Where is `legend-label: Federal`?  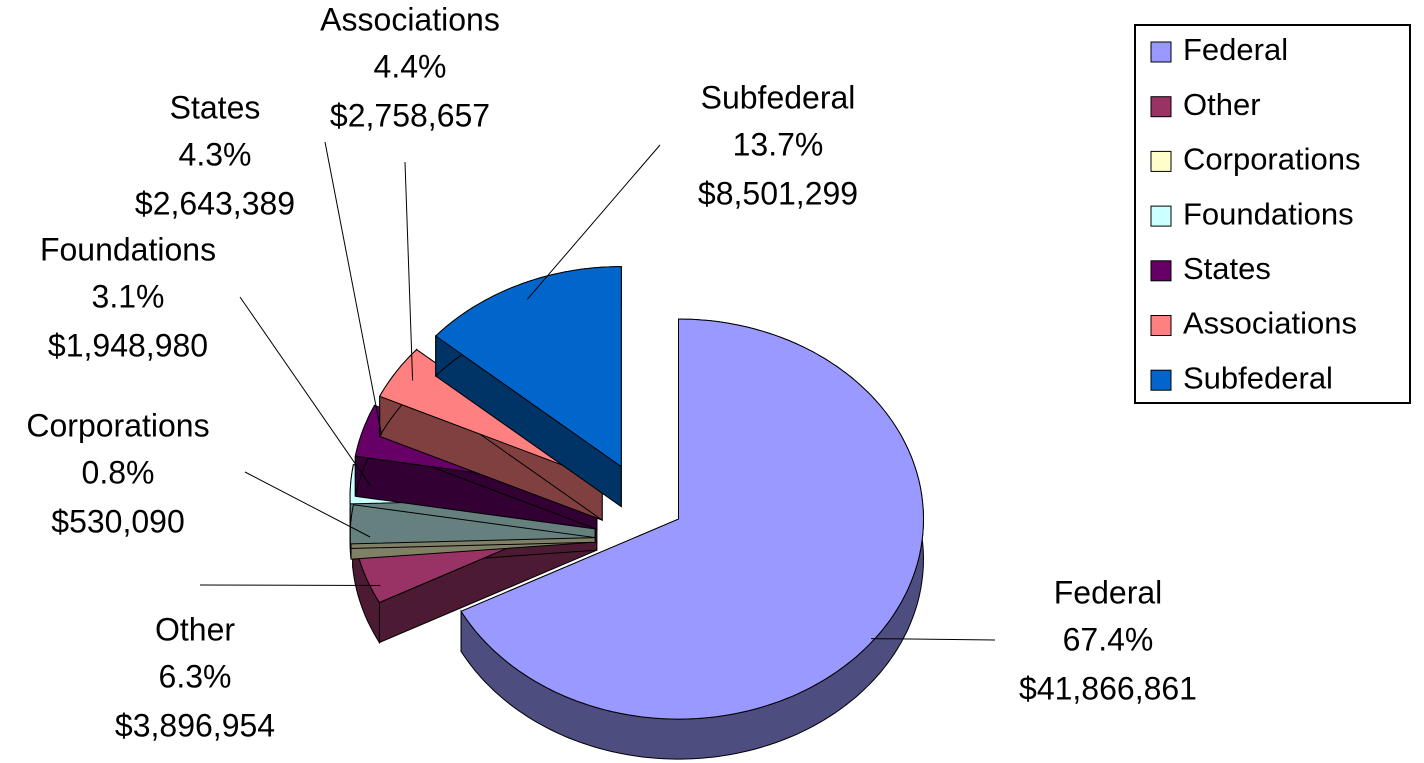 legend-label: Federal is located at coordinates (1235, 49).